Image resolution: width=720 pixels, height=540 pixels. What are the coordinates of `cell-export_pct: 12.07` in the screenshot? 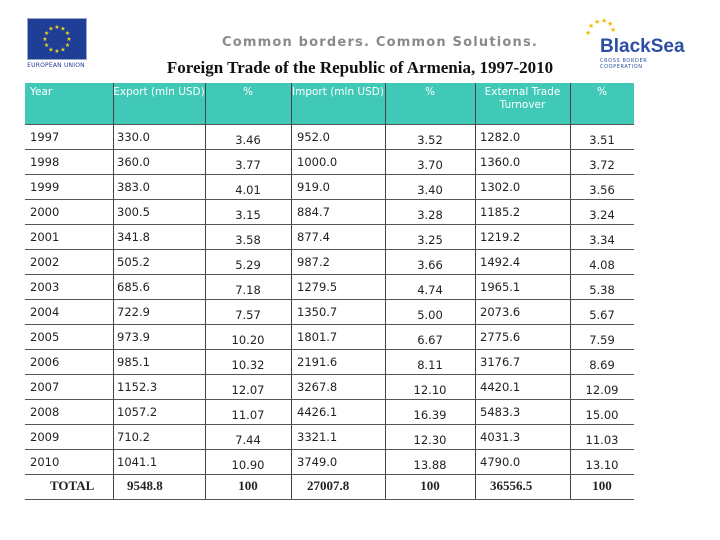 It's located at (248, 390).